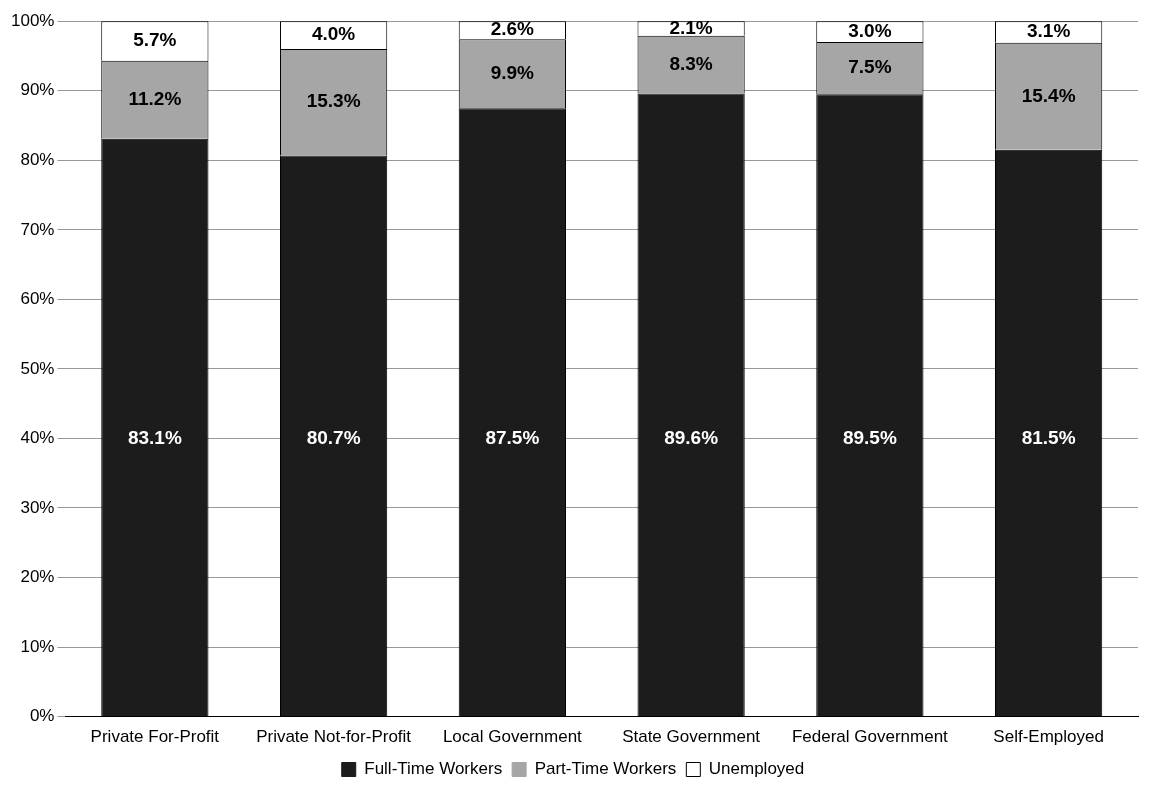 The width and height of the screenshot is (1158, 801). I want to click on data-label: 81.5%, so click(1048, 437).